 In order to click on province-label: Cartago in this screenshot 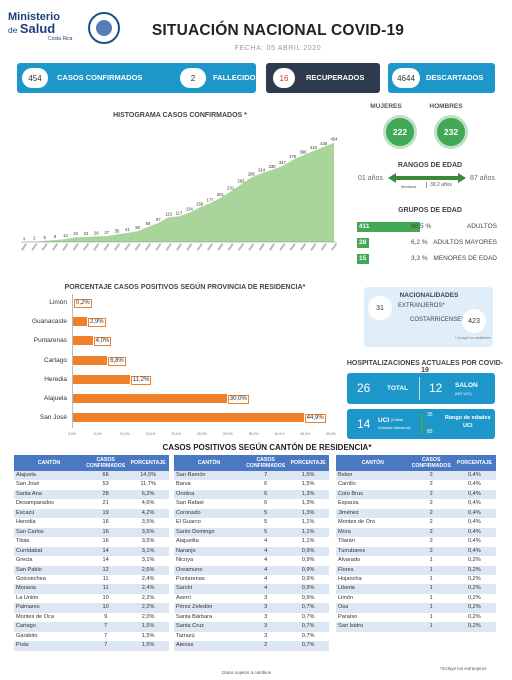, I will do `click(55, 360)`.